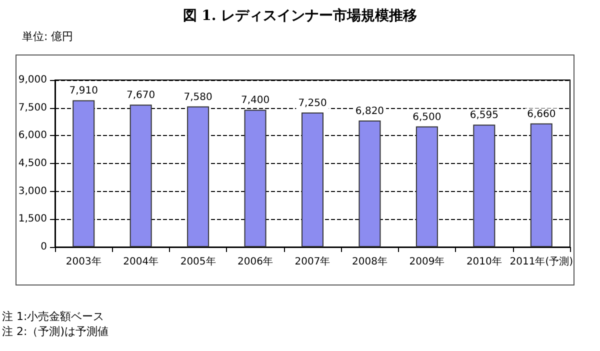  Describe the element at coordinates (32, 80) in the screenshot. I see `y-tick-label: 9,000` at that location.